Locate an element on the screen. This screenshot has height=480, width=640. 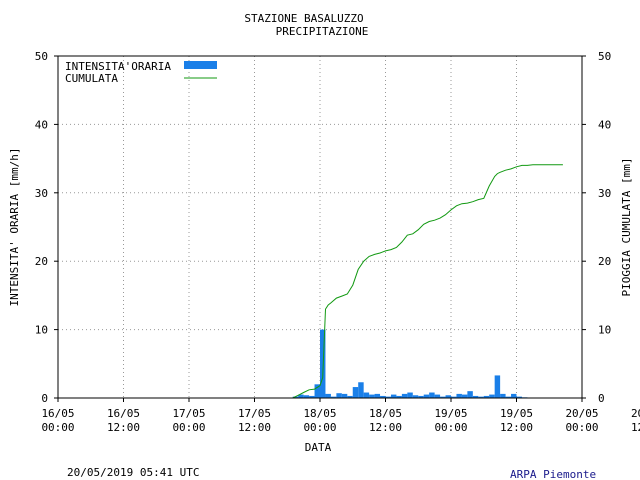
intensity-bars is located at coordinates (410, 363).